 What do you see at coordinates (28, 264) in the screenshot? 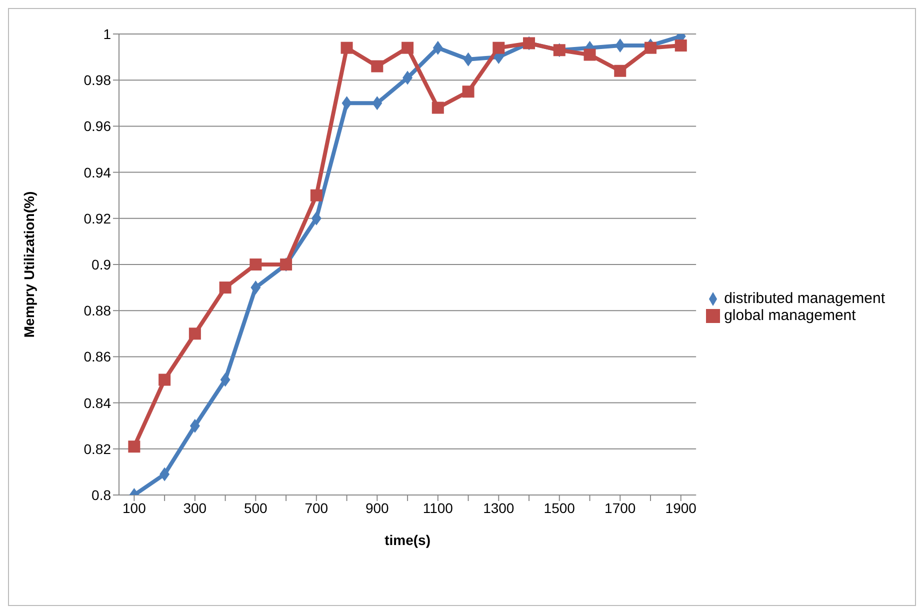
I see `y-axis-title: Mempry Utilization(%)` at bounding box center [28, 264].